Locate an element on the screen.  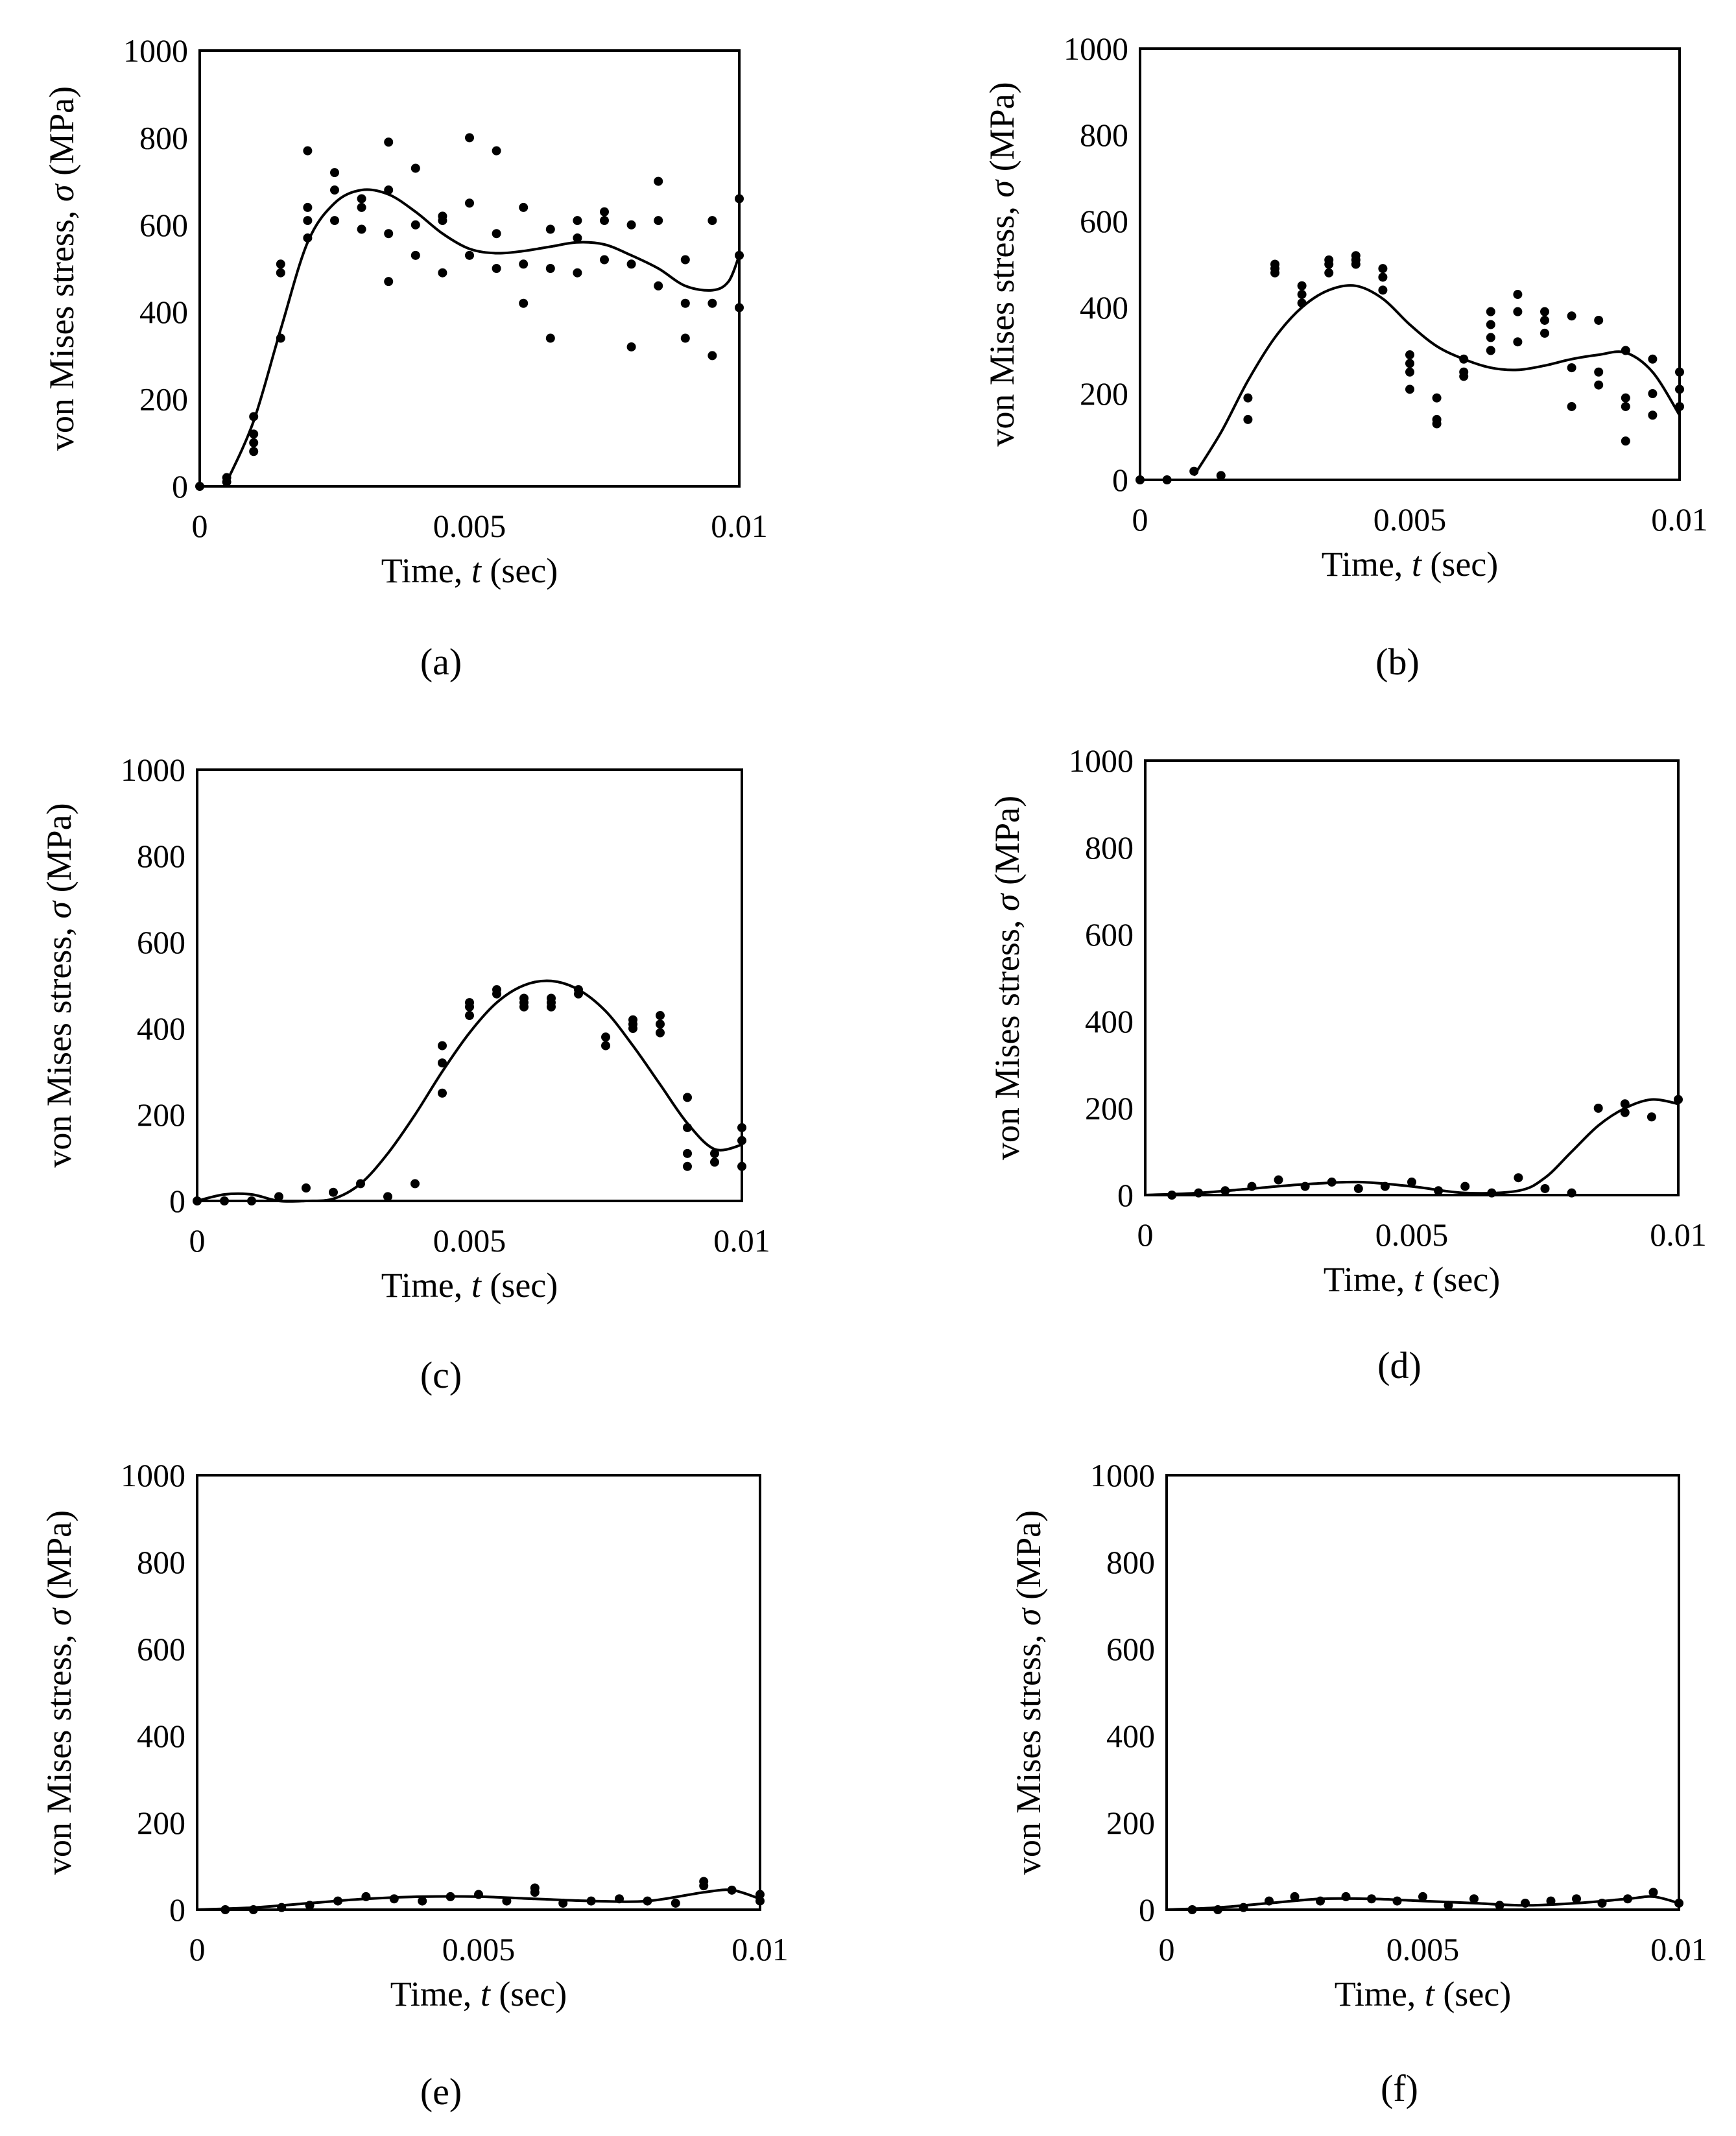
panel-caption: (e) is located at coordinates (441, 2092).